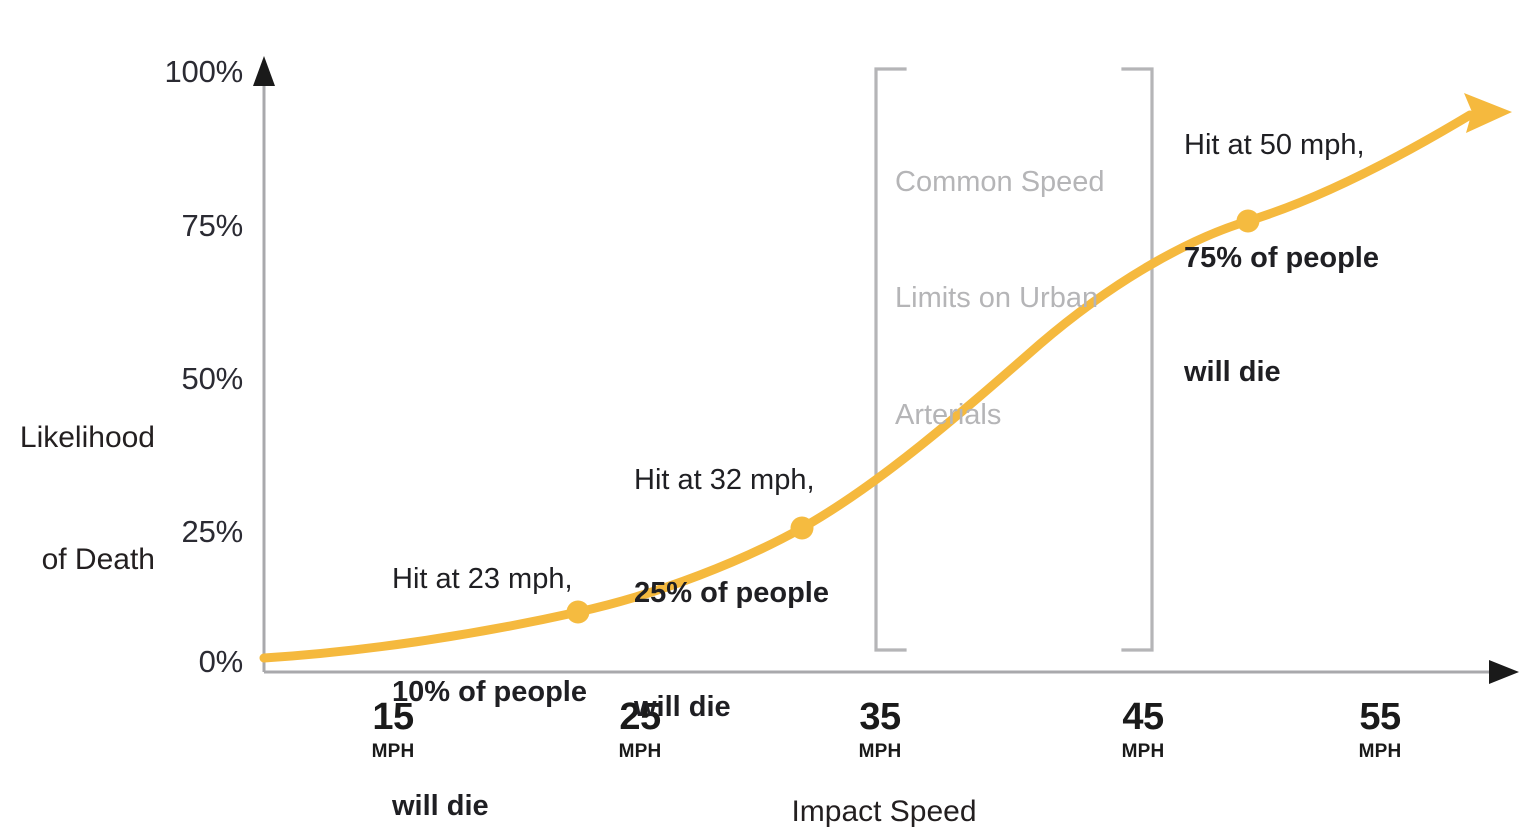 This screenshot has height=833, width=1528. Describe the element at coordinates (884, 811) in the screenshot. I see `x-axis-title: Impact Speed` at that location.